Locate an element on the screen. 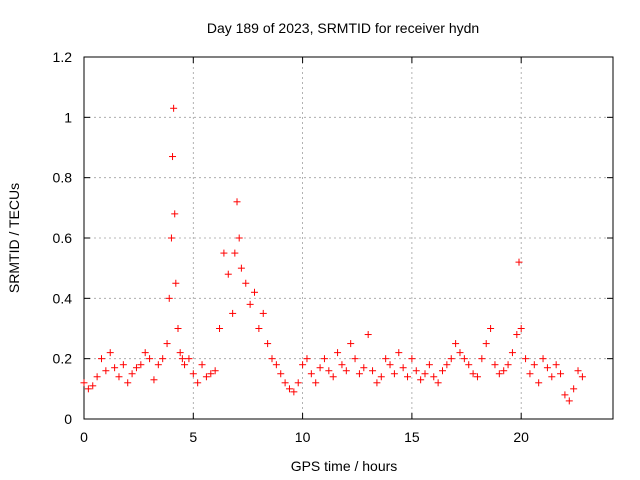 Image resolution: width=640 pixels, height=480 pixels. x-axis-label: GPS time / hours is located at coordinates (344, 466).